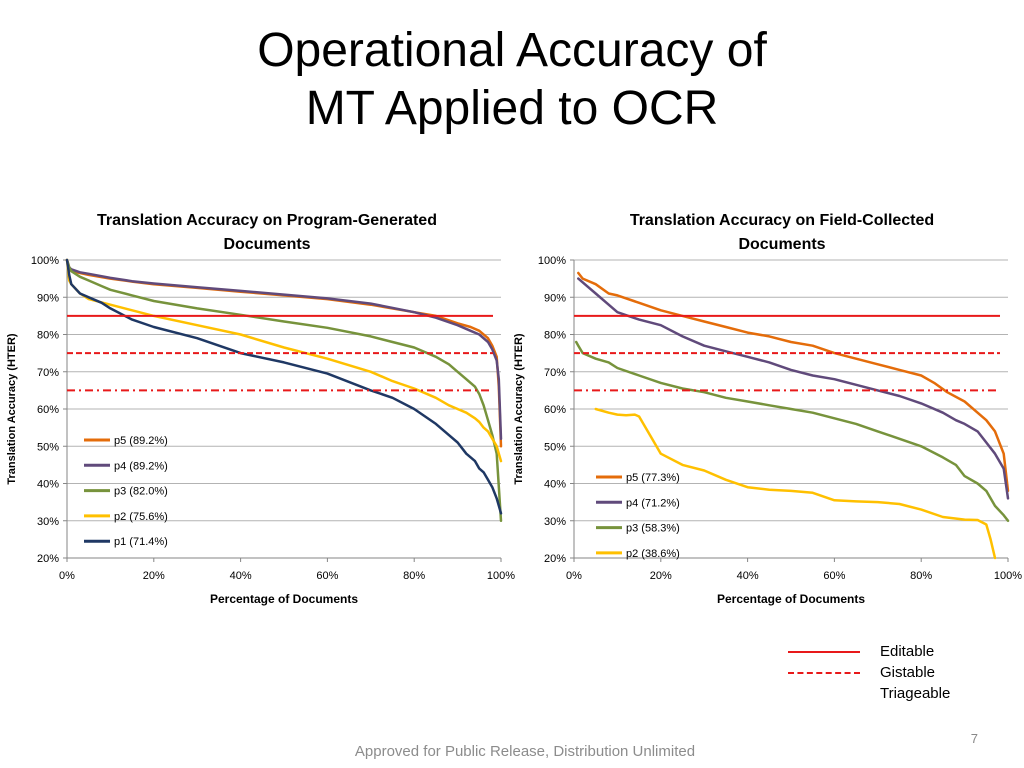 The height and width of the screenshot is (768, 1024). What do you see at coordinates (141, 517) in the screenshot?
I see `legend-label-4: p2 (75.6%)` at bounding box center [141, 517].